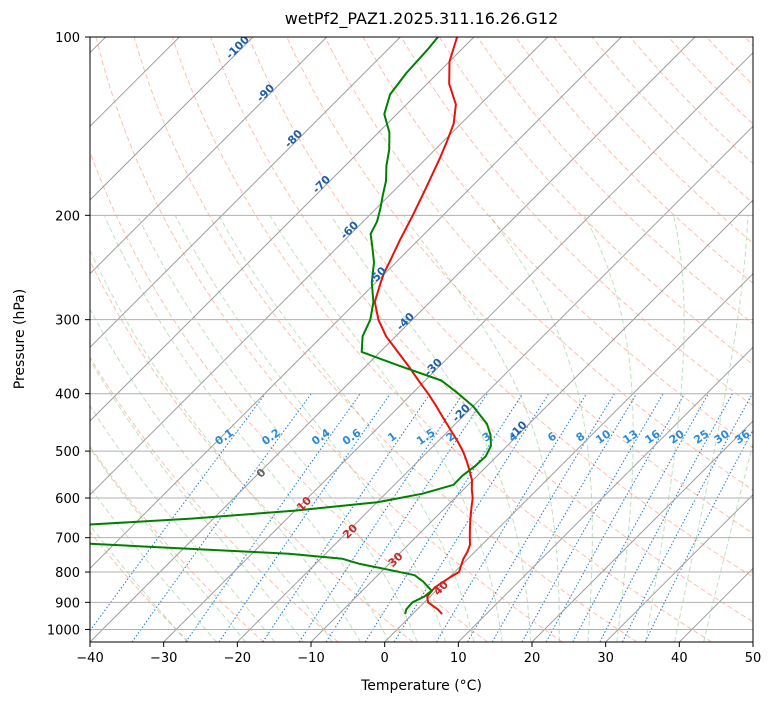  Describe the element at coordinates (421, 18) in the screenshot. I see `chart-title: wetPf2_PAZ1.2025.311.16.26.G12` at that location.